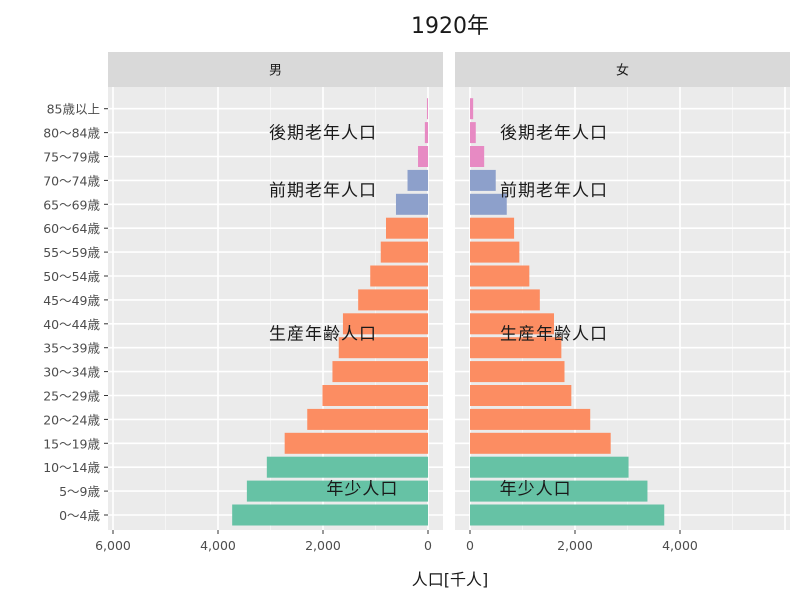 This screenshot has height=600, width=800. Describe the element at coordinates (71, 396) in the screenshot. I see `y-tick-label: 25～29歳` at that location.